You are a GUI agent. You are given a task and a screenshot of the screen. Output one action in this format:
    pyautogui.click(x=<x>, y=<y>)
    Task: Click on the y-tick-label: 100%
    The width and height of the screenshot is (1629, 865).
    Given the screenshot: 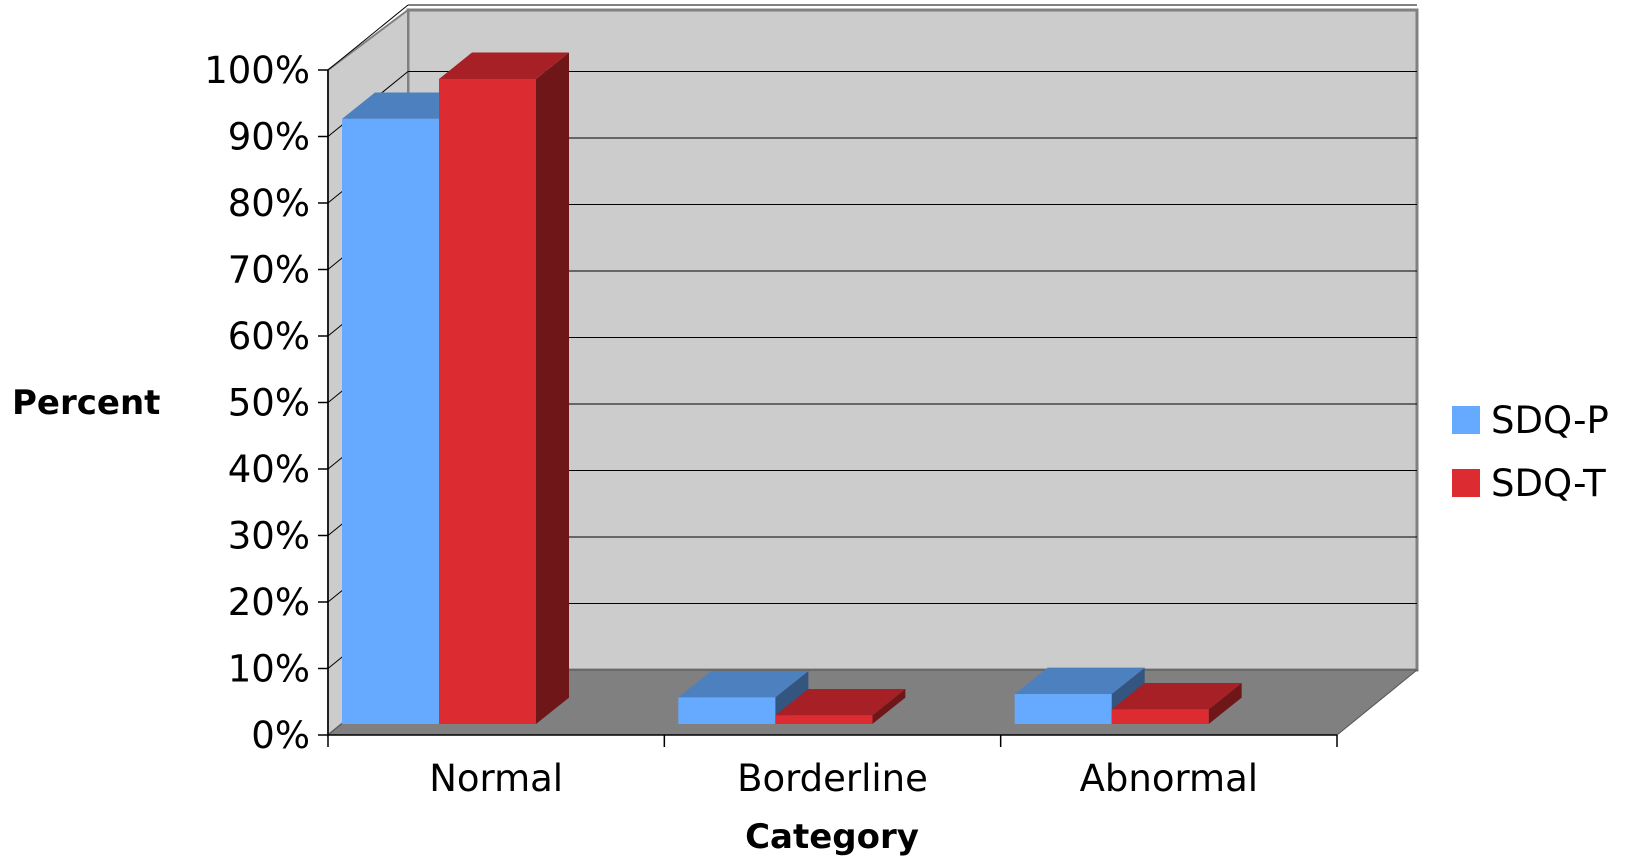 What is the action you would take?
    pyautogui.click(x=257, y=70)
    